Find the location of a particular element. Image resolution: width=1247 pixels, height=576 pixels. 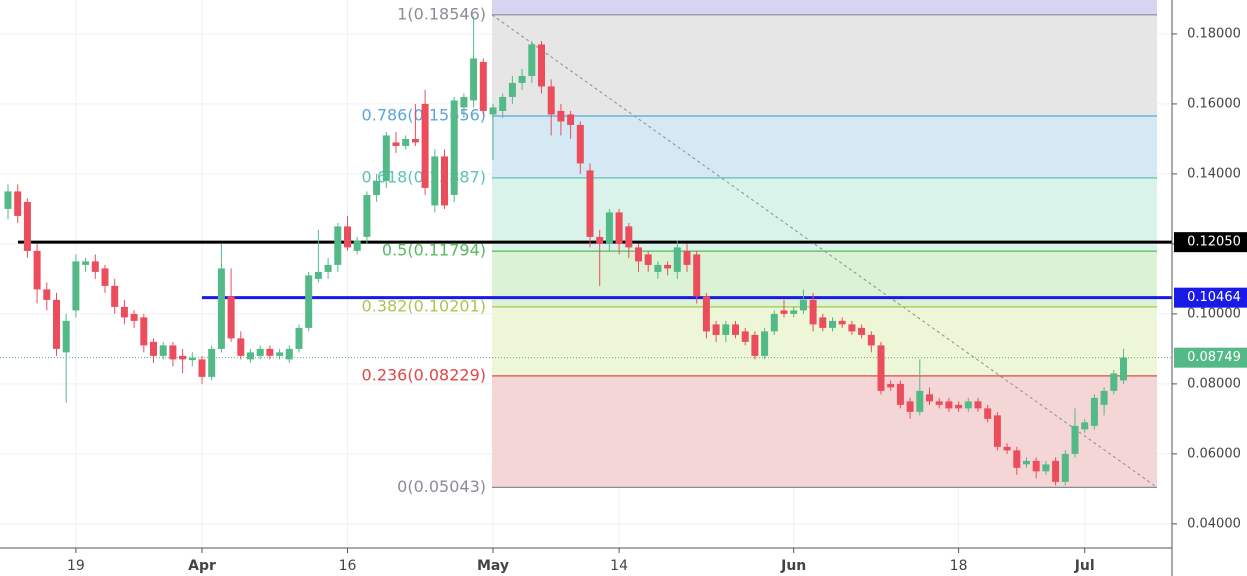

fib-level-label: 0.236(0.08229) is located at coordinates (424, 374).